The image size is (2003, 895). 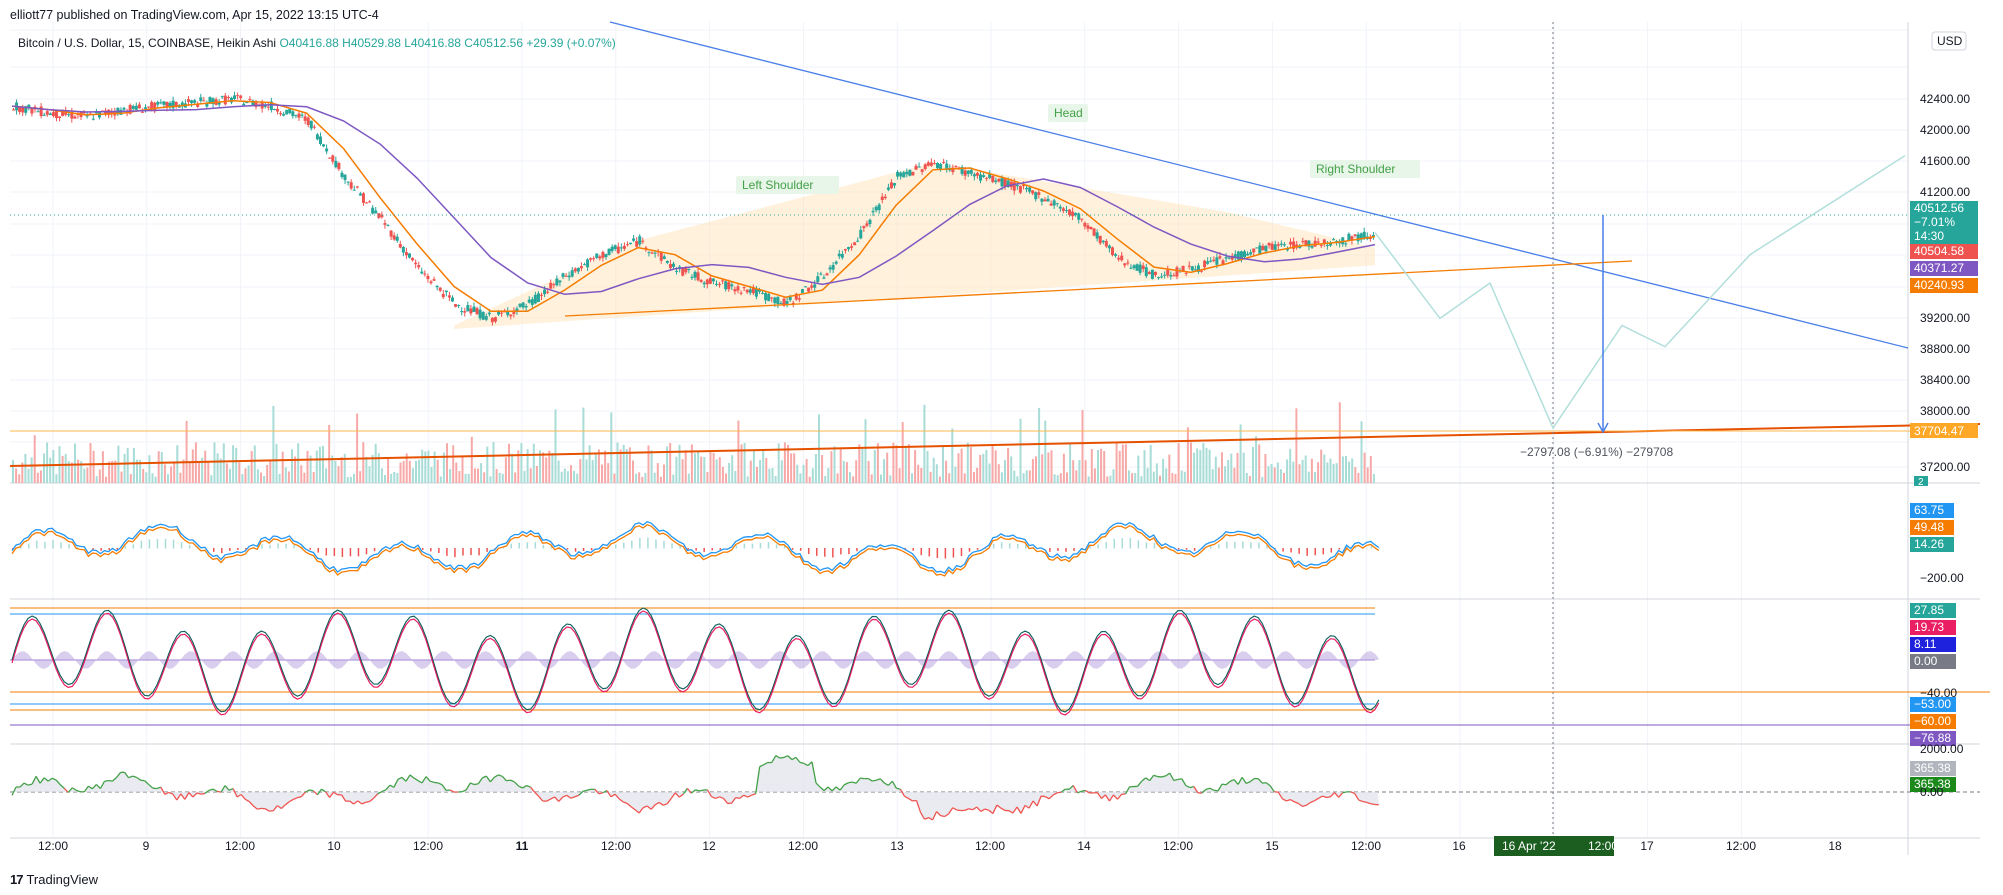 What do you see at coordinates (54, 879) in the screenshot?
I see `footer-brand: 17 TradingView` at bounding box center [54, 879].